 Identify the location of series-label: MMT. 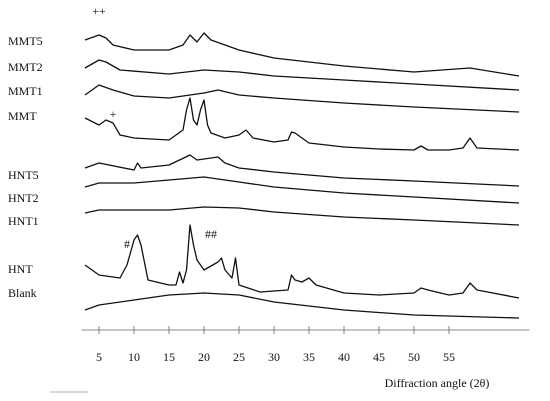
(22, 116).